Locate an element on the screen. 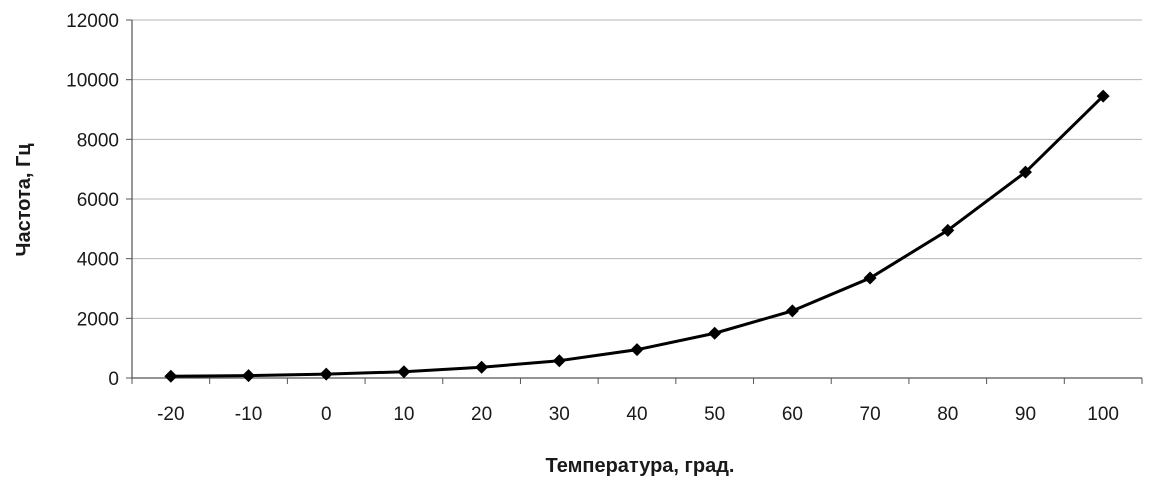 This screenshot has height=482, width=1149. x-tick-label: 90 is located at coordinates (1025, 414).